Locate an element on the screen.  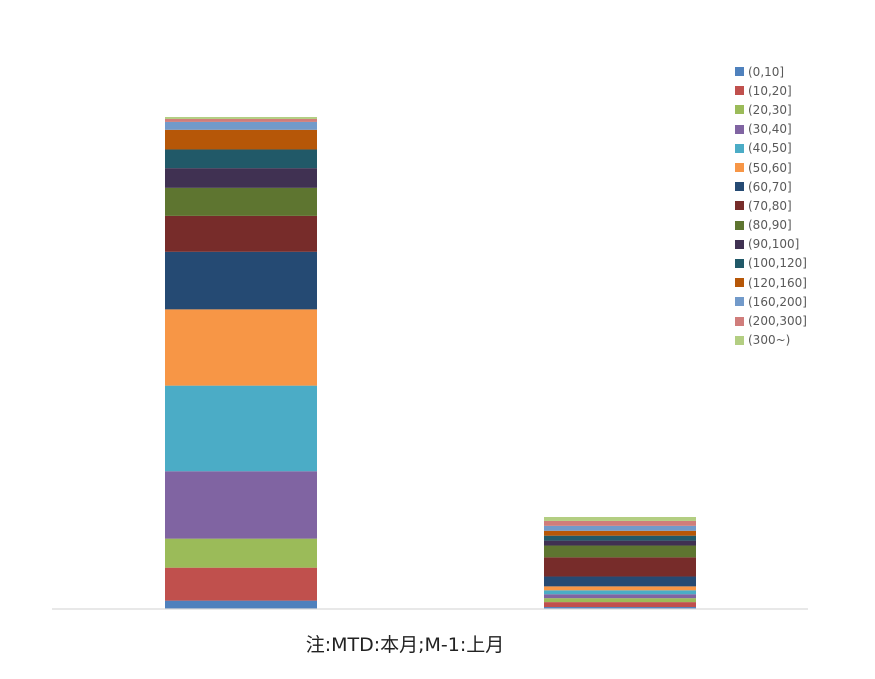
legend-item: (20,30] is located at coordinates (771, 109).